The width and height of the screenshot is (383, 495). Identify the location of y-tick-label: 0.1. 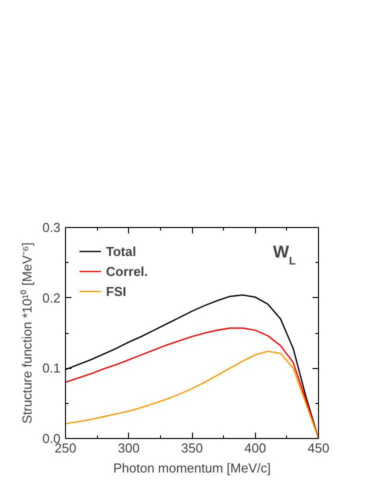
(51, 368).